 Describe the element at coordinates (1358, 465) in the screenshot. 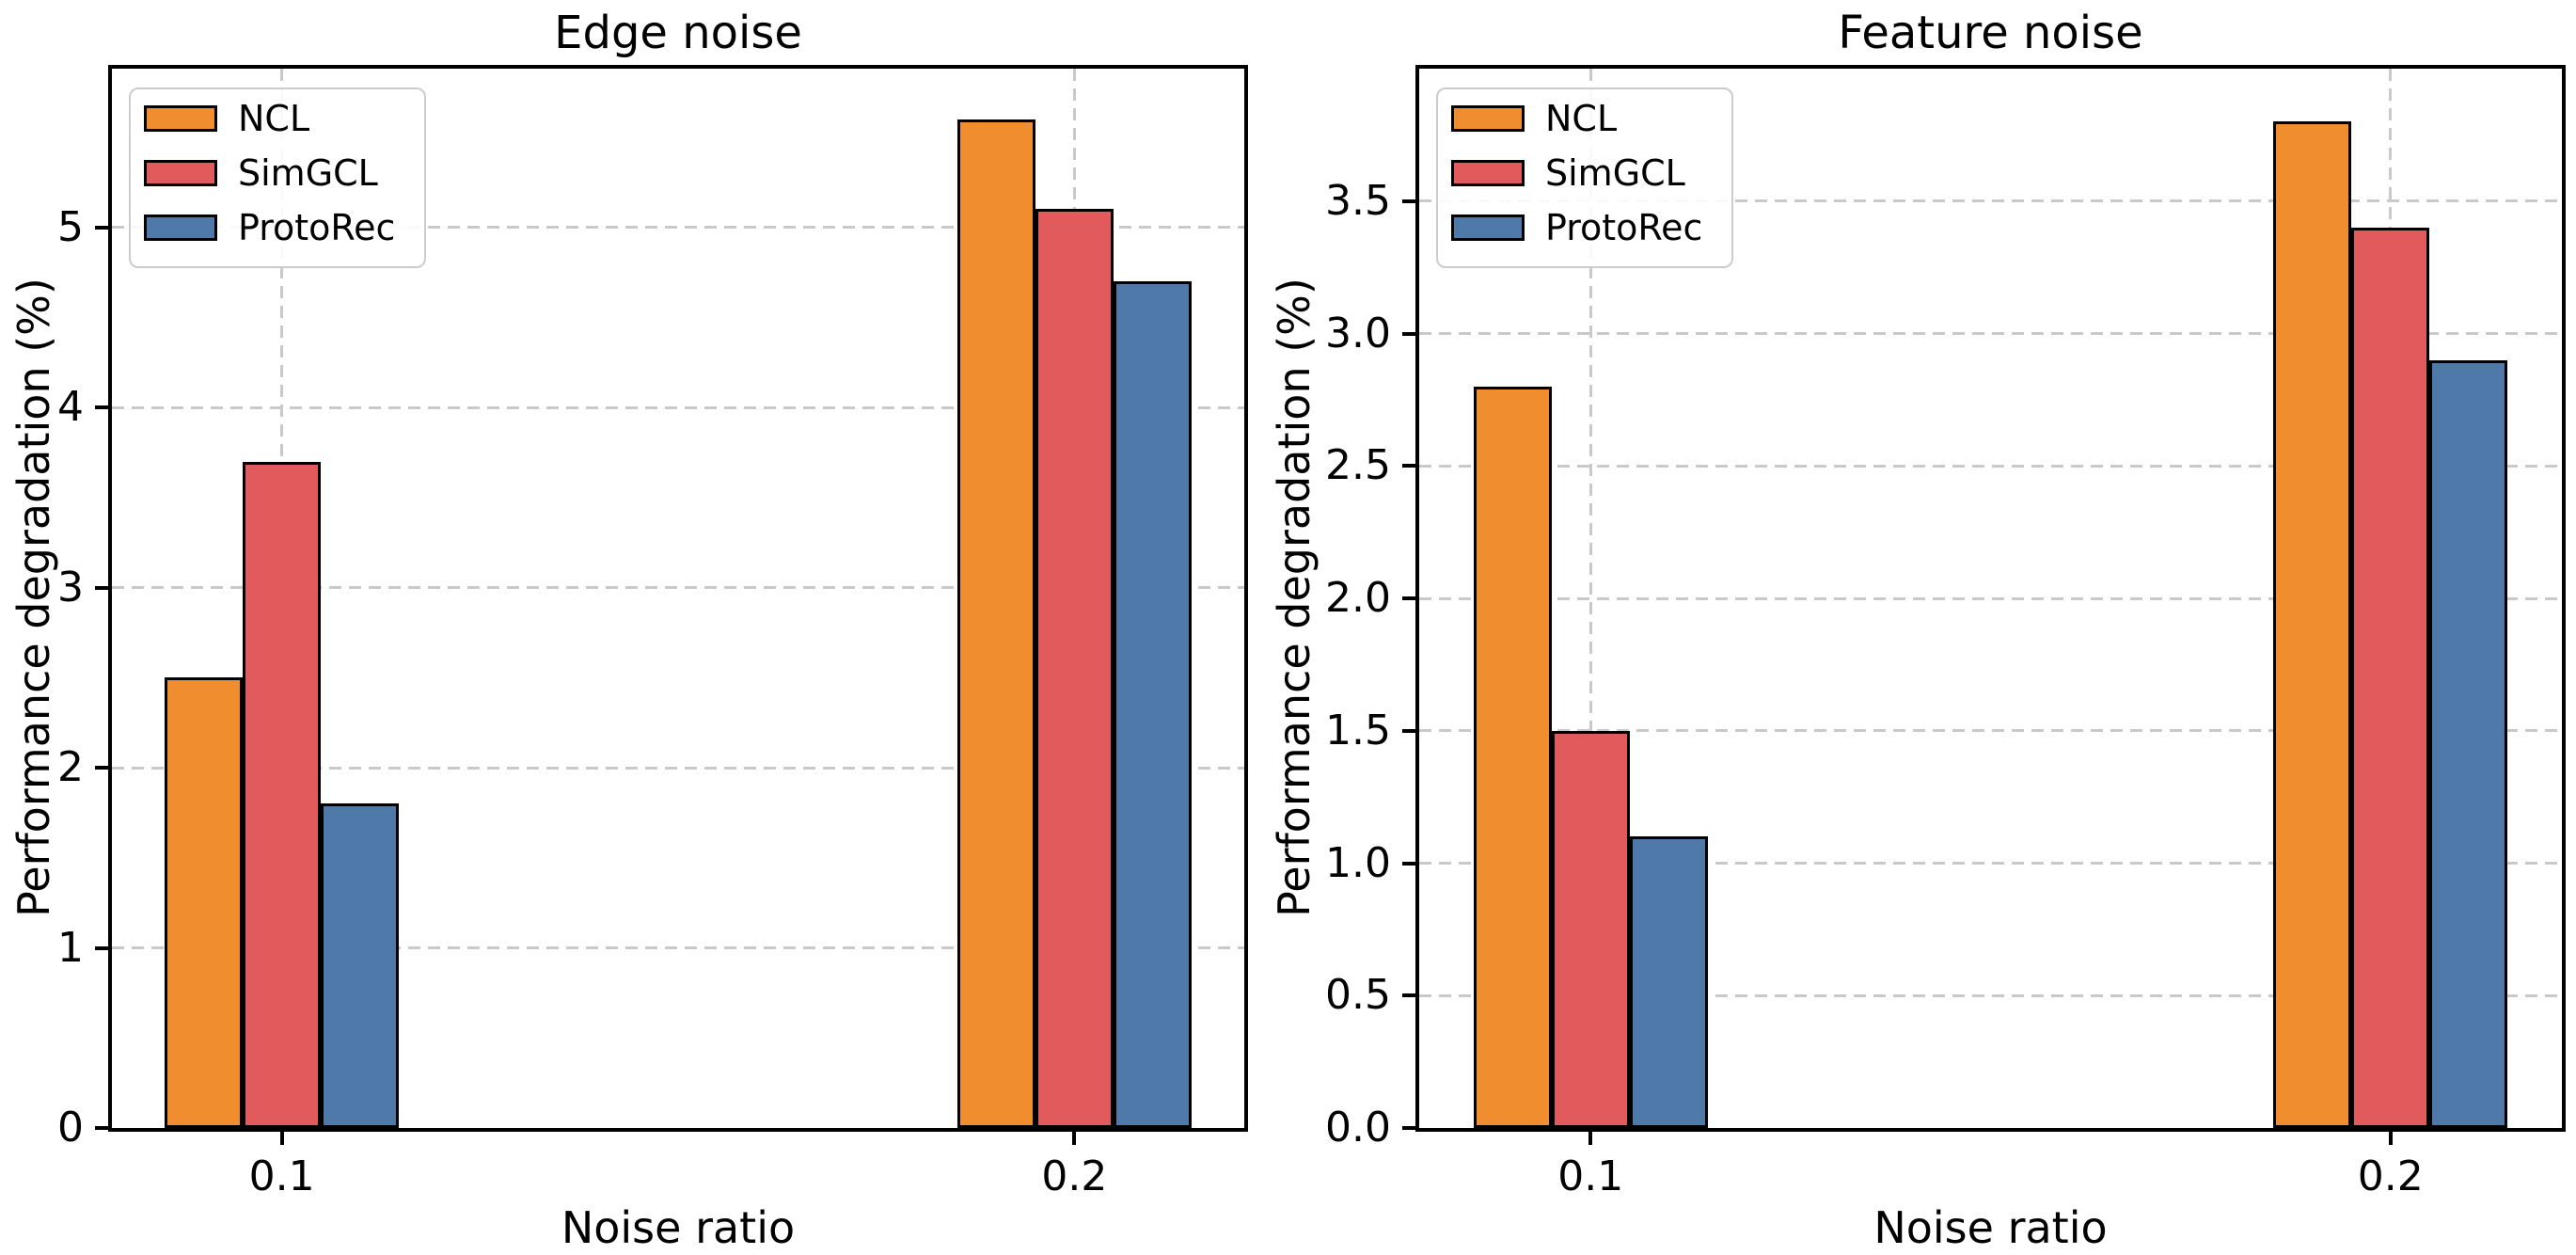

I see `y-tick-label: 2.5` at that location.